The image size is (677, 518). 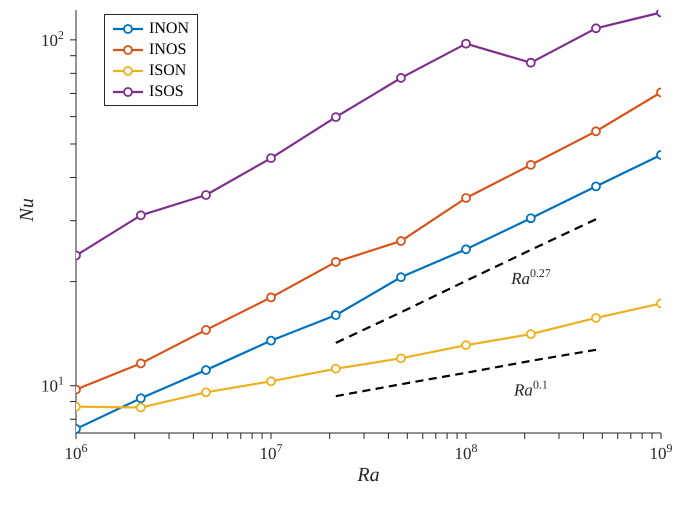 I want to click on y-tick-label: 10$^{1}$, so click(x=52, y=385).